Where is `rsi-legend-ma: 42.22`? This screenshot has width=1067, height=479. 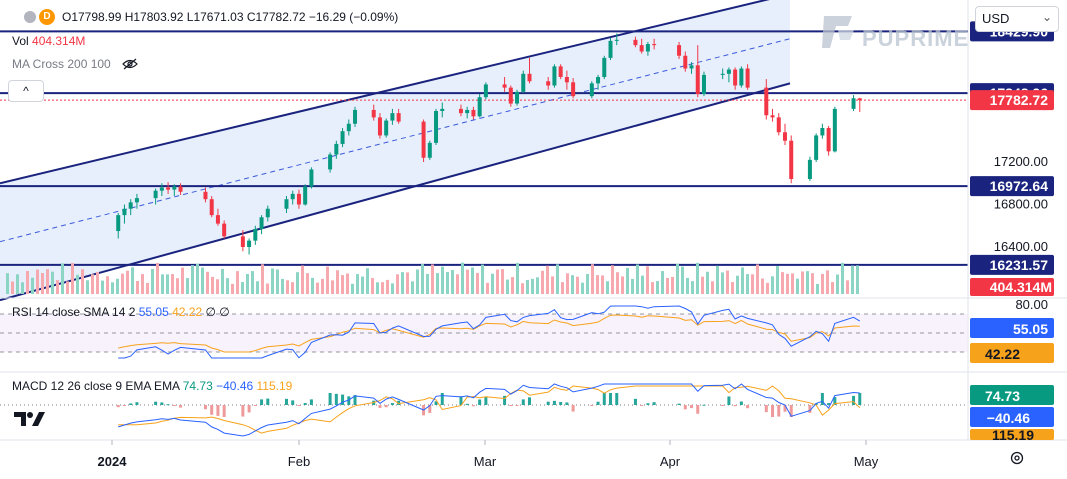
rsi-legend-ma: 42.22 is located at coordinates (187, 312).